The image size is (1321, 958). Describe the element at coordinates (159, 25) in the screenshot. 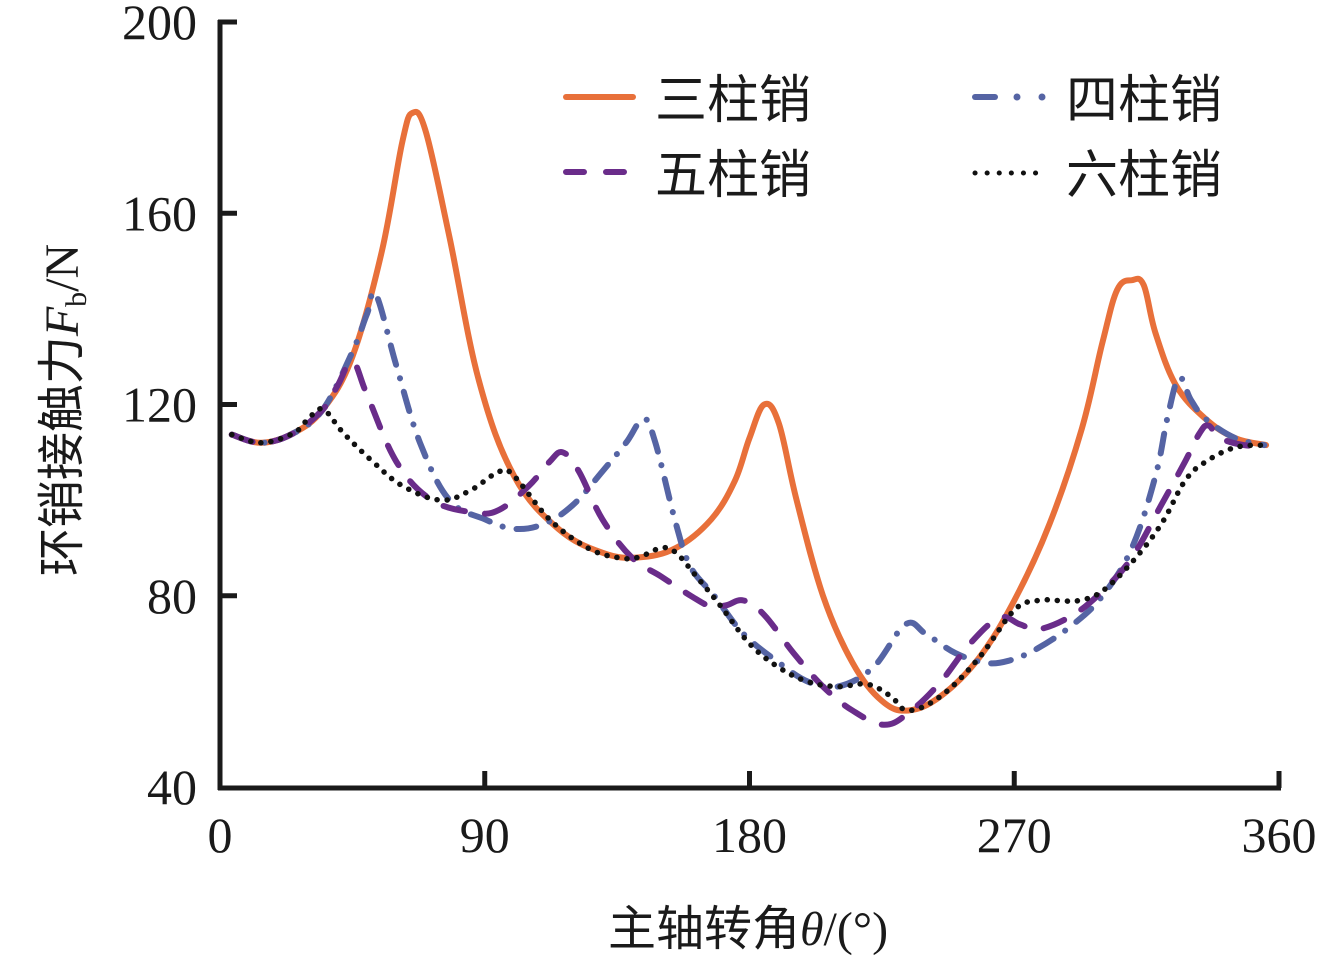

I see `y-tick-label: 200` at that location.